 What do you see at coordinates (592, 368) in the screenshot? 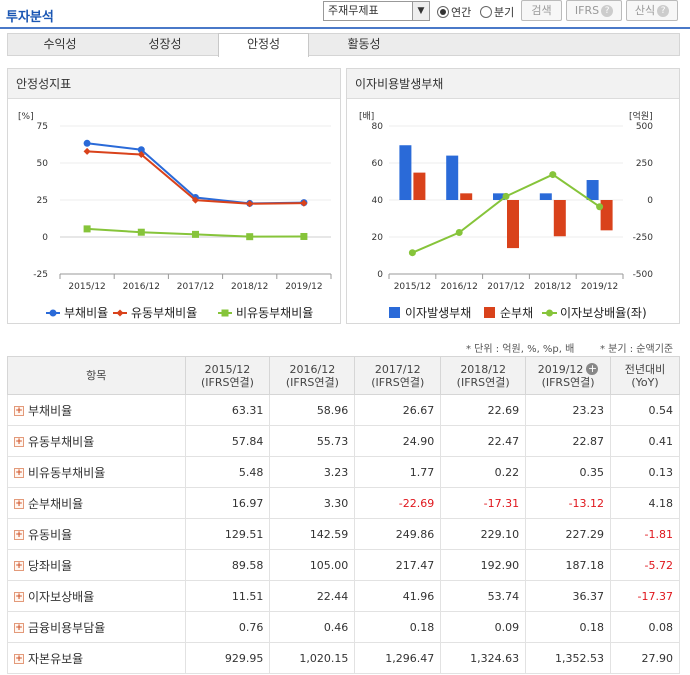
I see `add-column-icon: +` at bounding box center [592, 368].